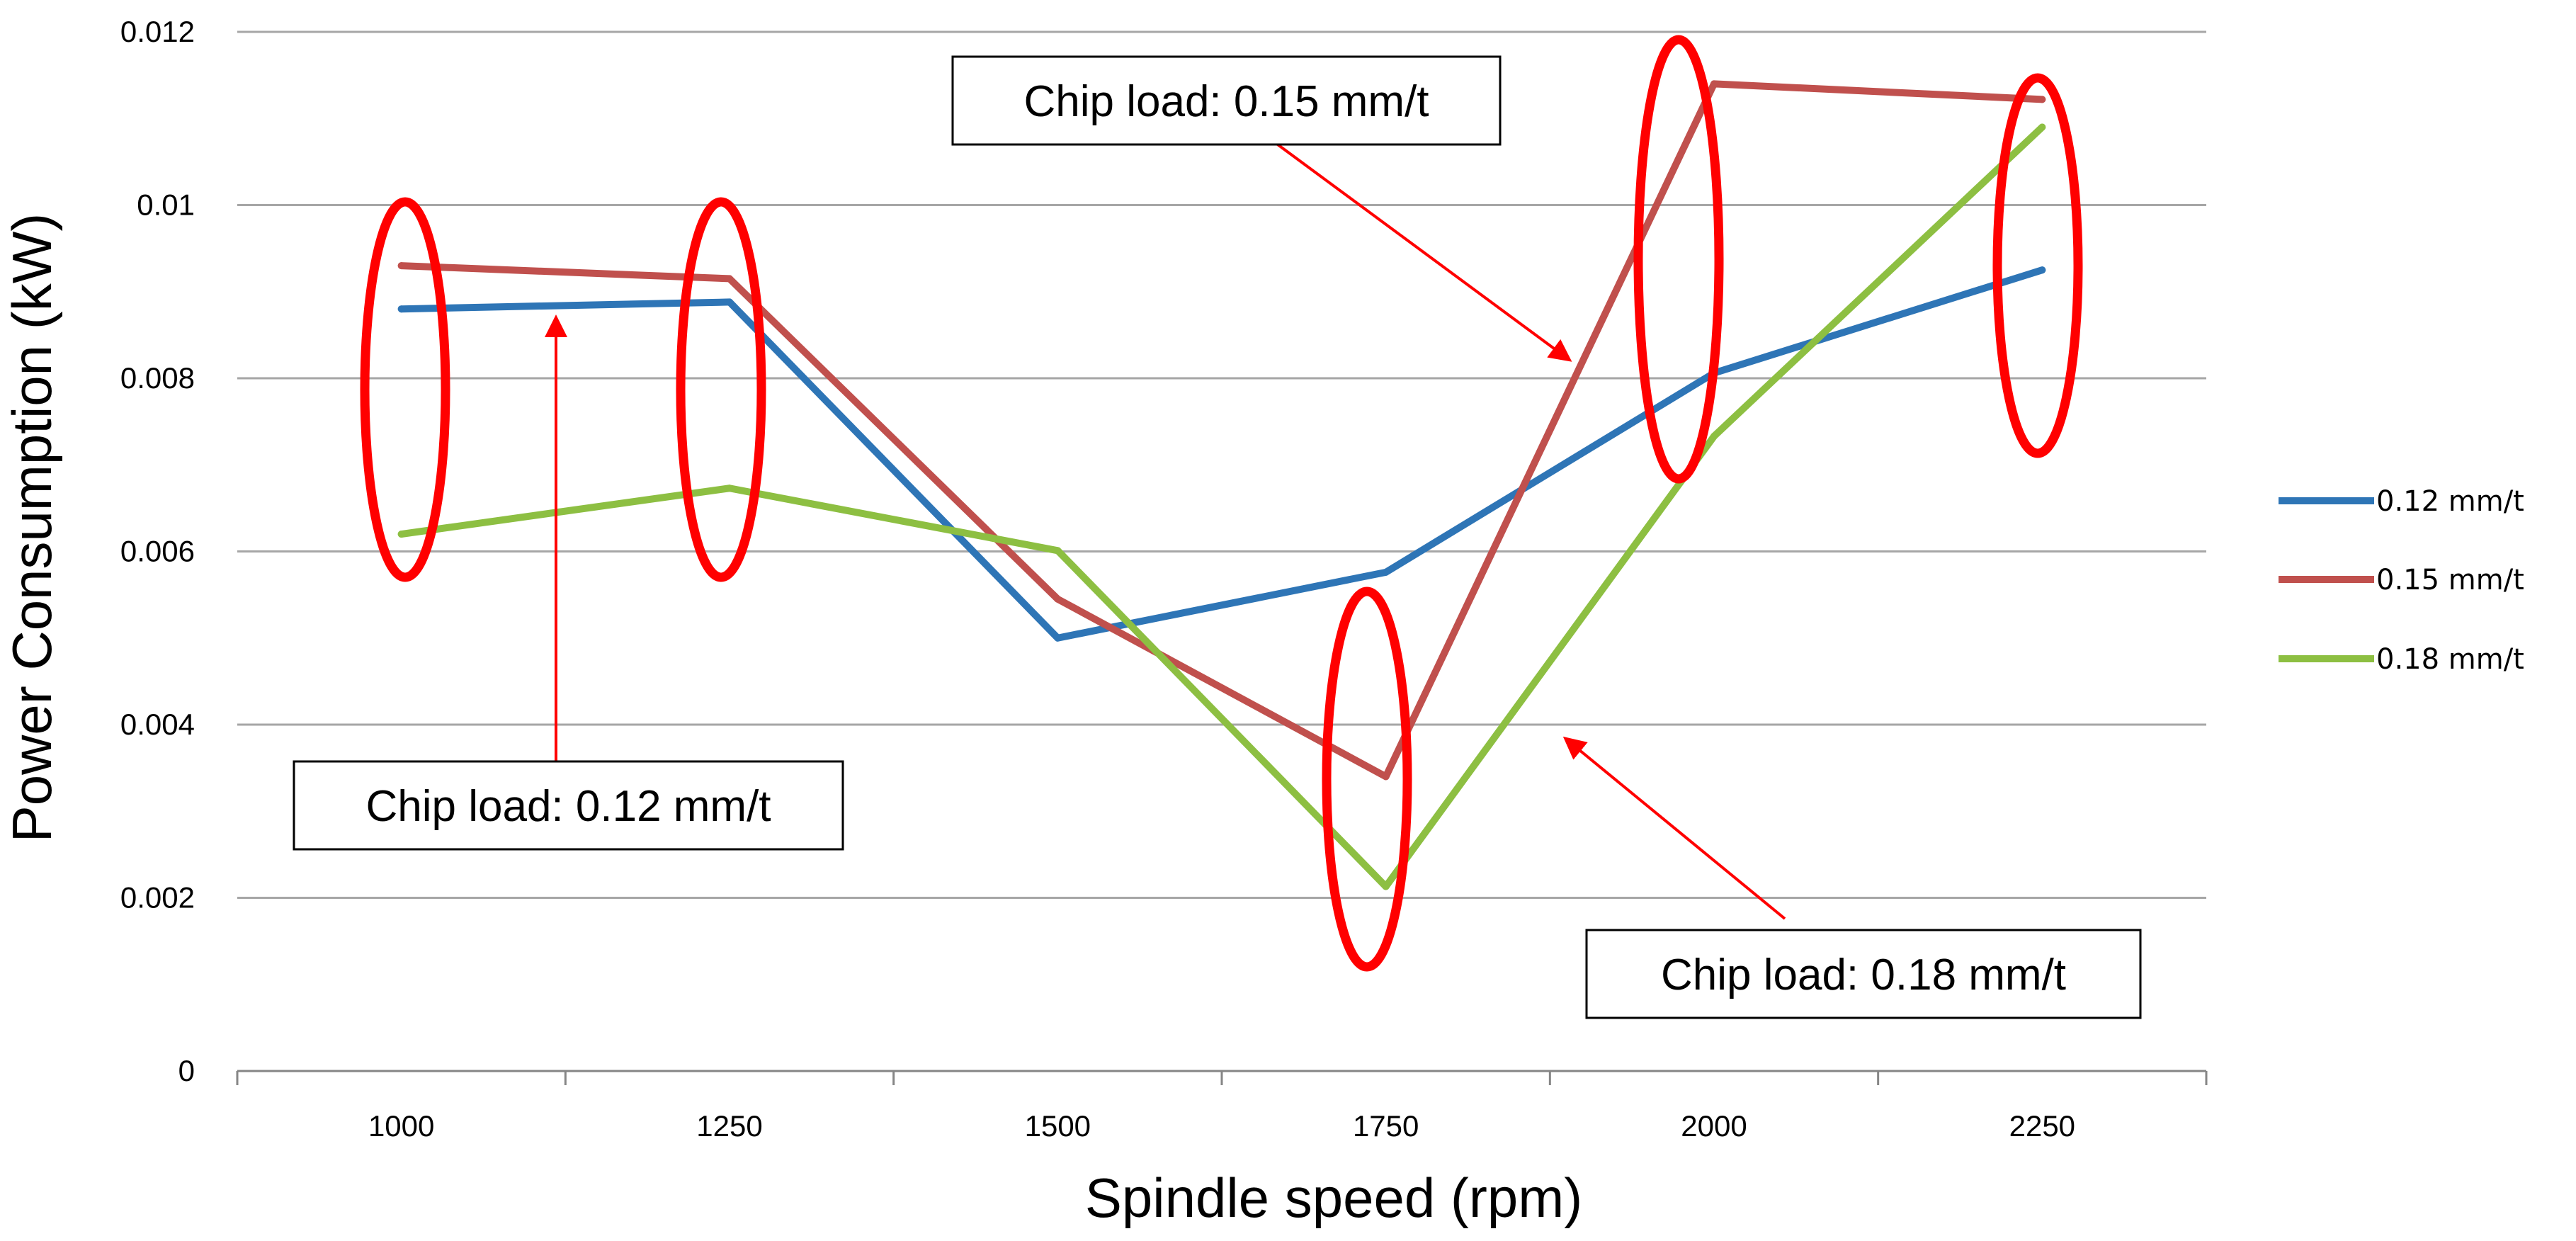  Describe the element at coordinates (157, 551) in the screenshot. I see `y-tick-label: 0.006` at that location.